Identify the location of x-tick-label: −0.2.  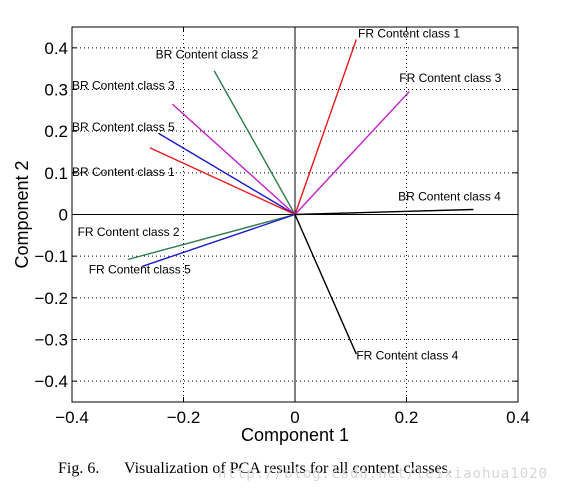
(184, 417).